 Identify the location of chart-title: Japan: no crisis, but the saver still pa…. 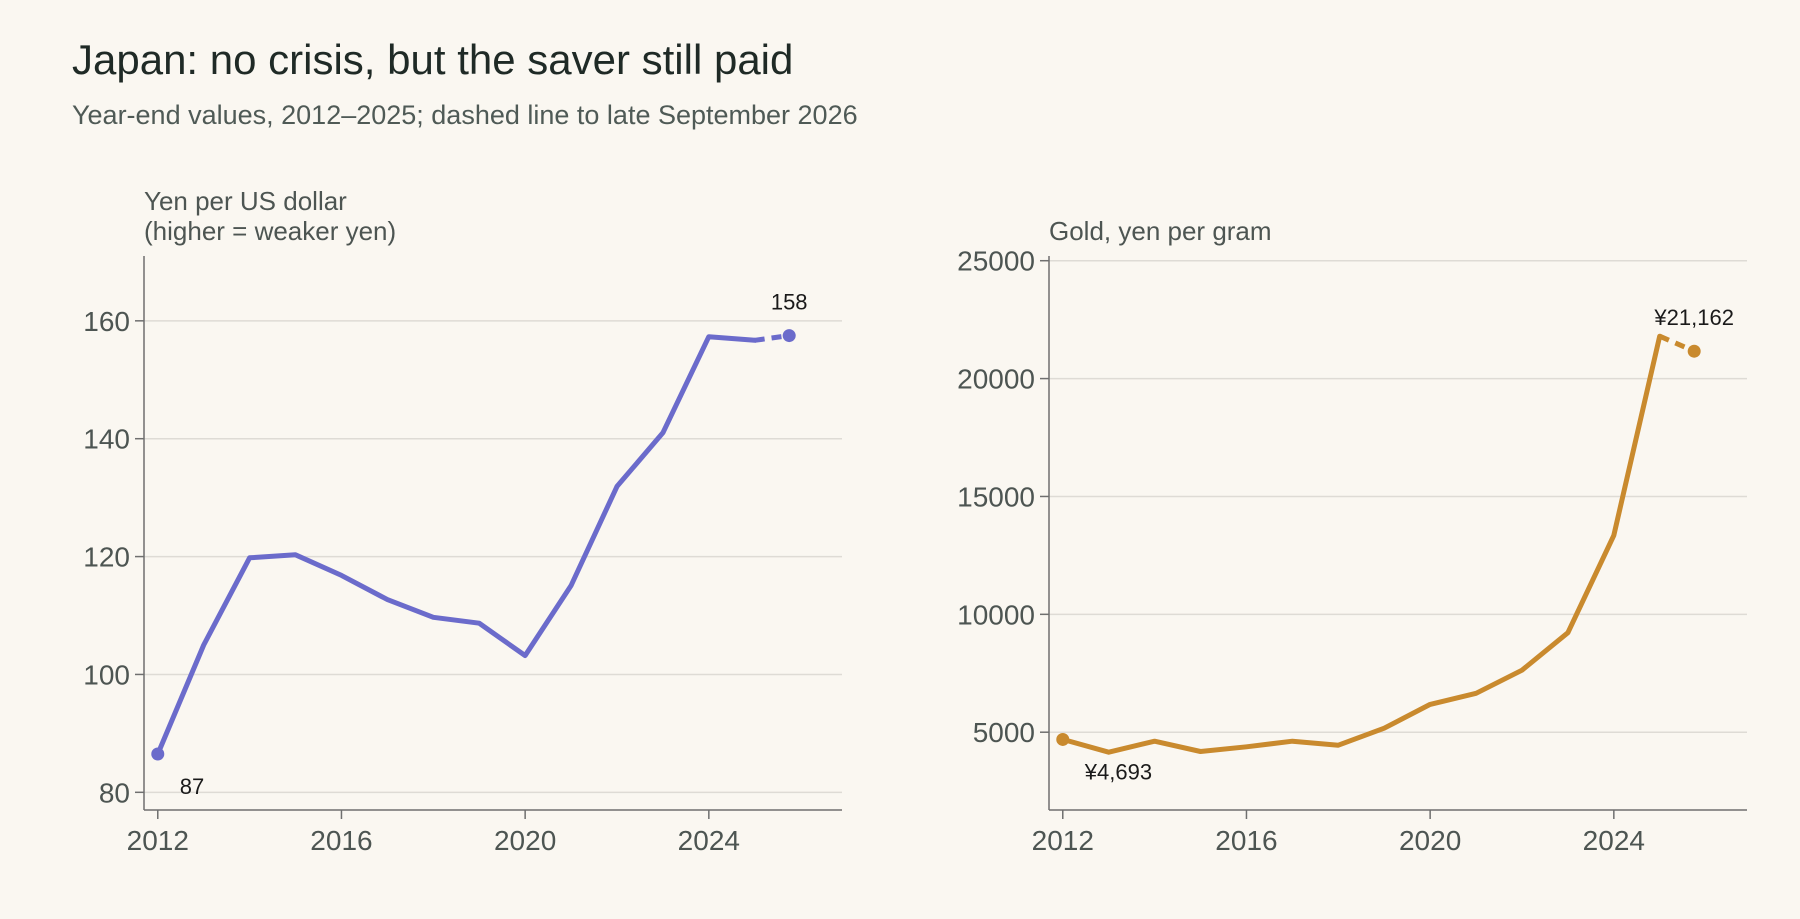
(433, 59).